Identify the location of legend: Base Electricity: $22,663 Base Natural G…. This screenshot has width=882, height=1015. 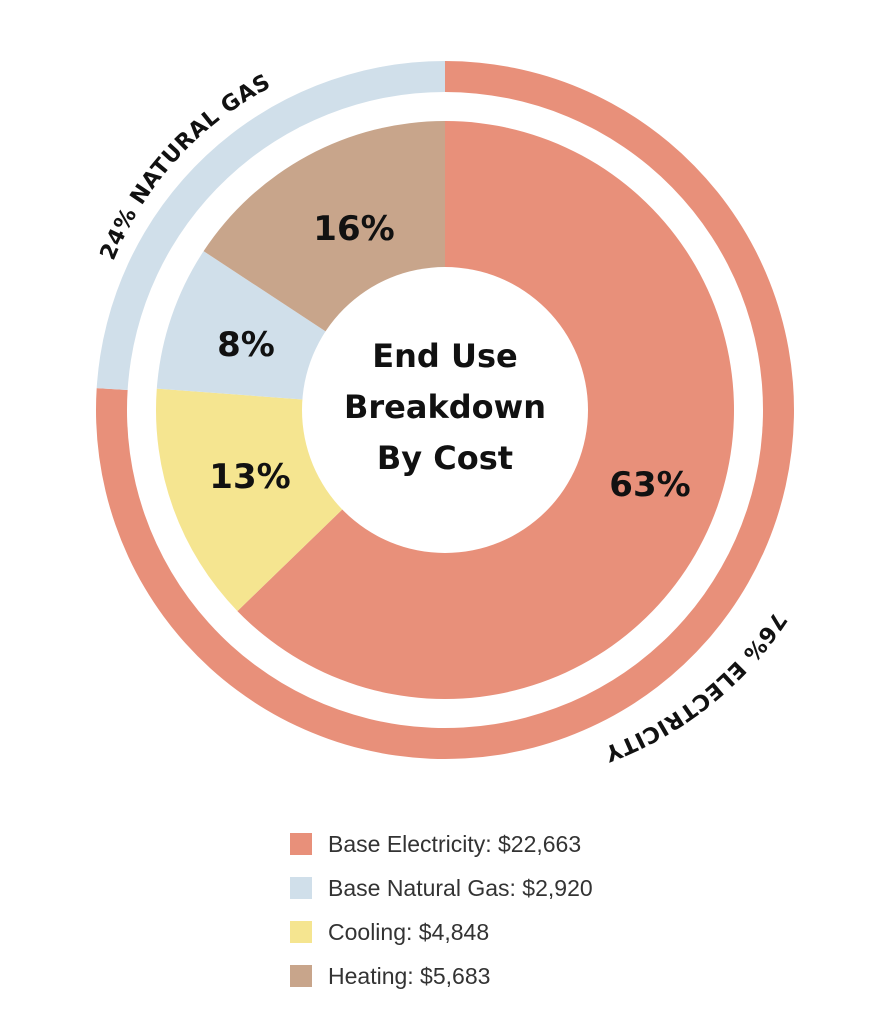
(441, 910).